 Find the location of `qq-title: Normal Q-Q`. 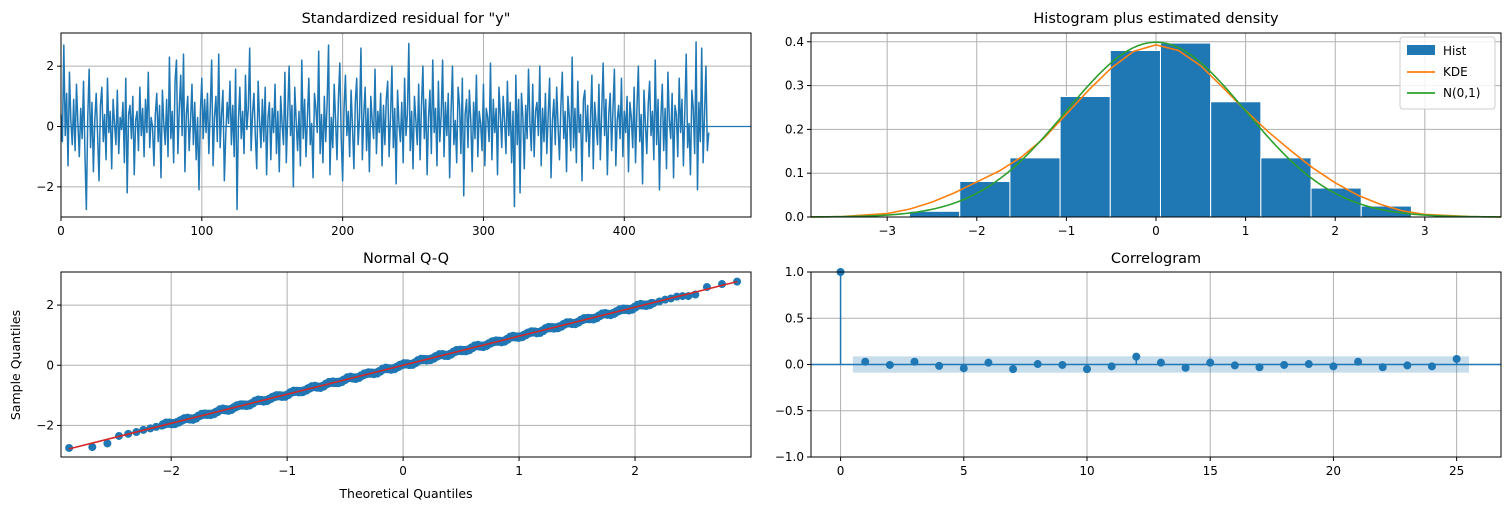

qq-title: Normal Q-Q is located at coordinates (406, 259).